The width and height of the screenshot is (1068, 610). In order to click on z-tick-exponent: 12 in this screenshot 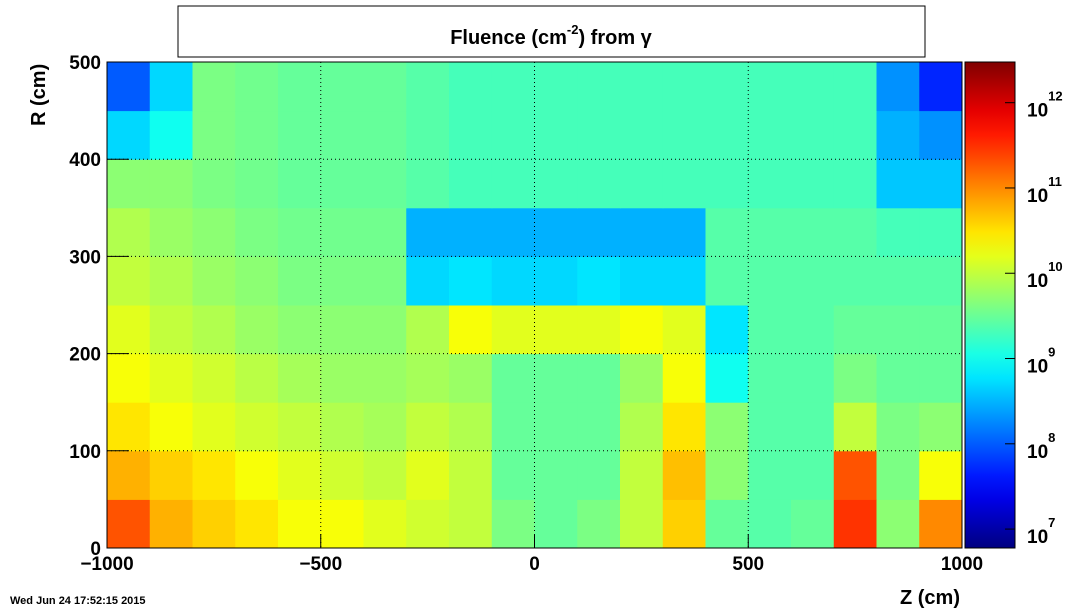, I will do `click(1055, 96)`.